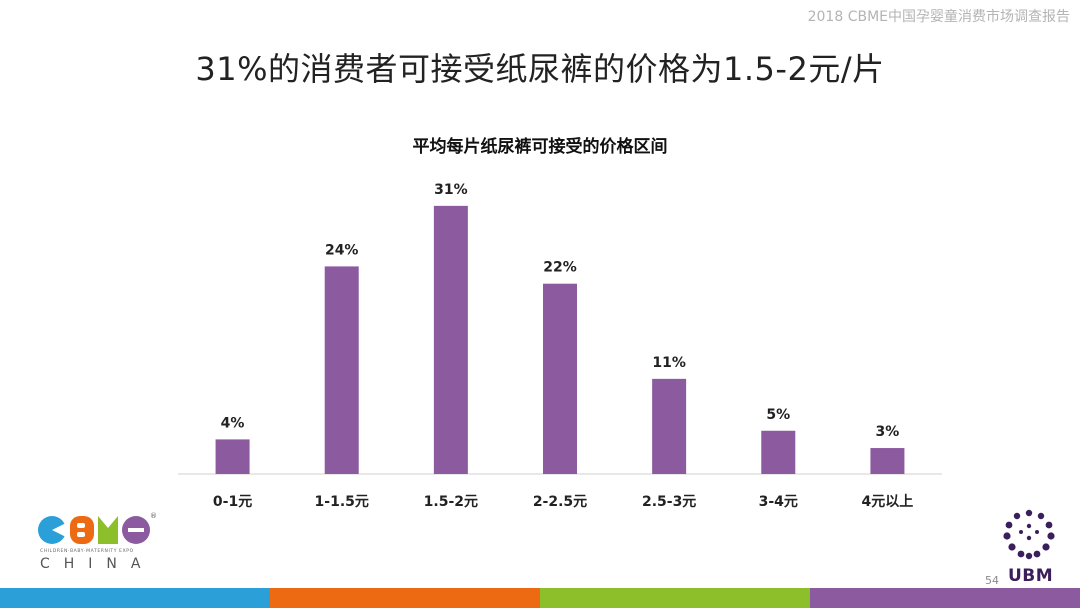 The height and width of the screenshot is (608, 1080). What do you see at coordinates (451, 502) in the screenshot?
I see `x-tick-label-2: 1.5-2元` at bounding box center [451, 502].